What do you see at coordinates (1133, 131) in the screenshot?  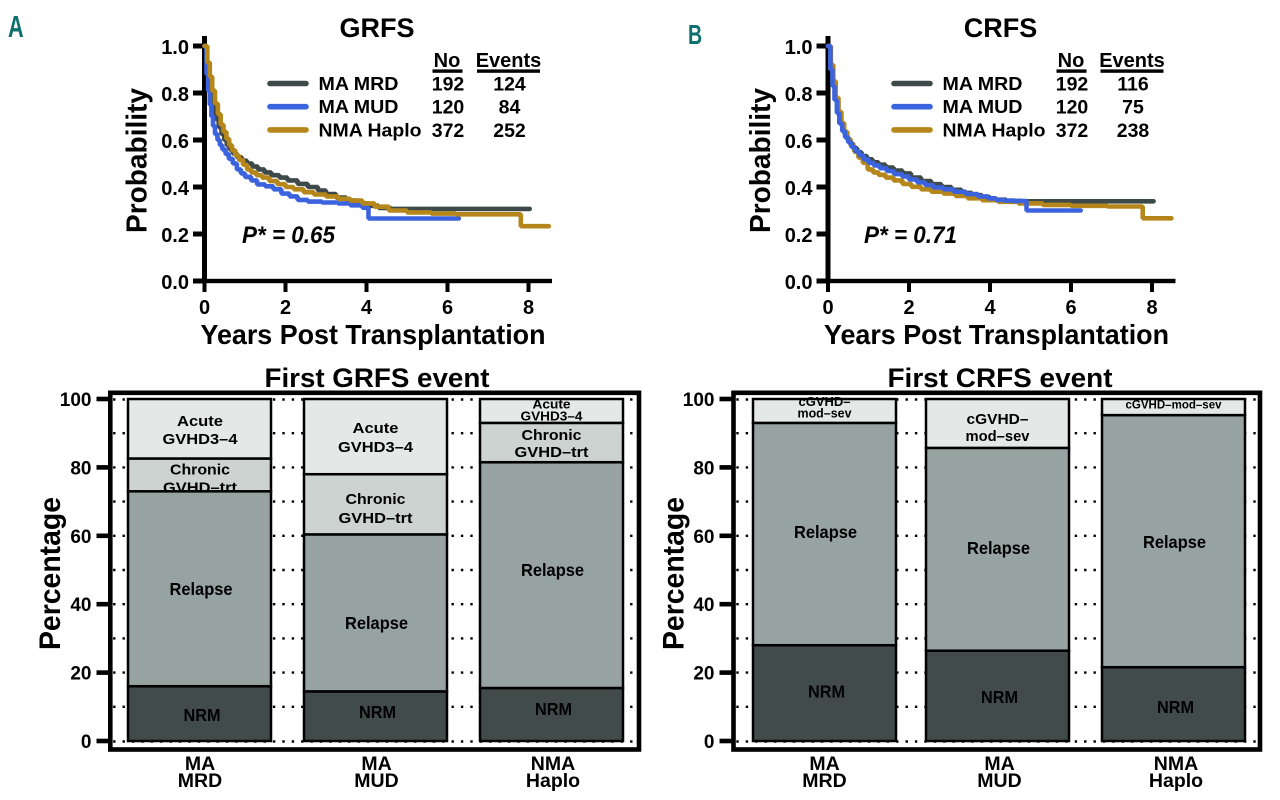 I see `svg-text: 238` at bounding box center [1133, 131].